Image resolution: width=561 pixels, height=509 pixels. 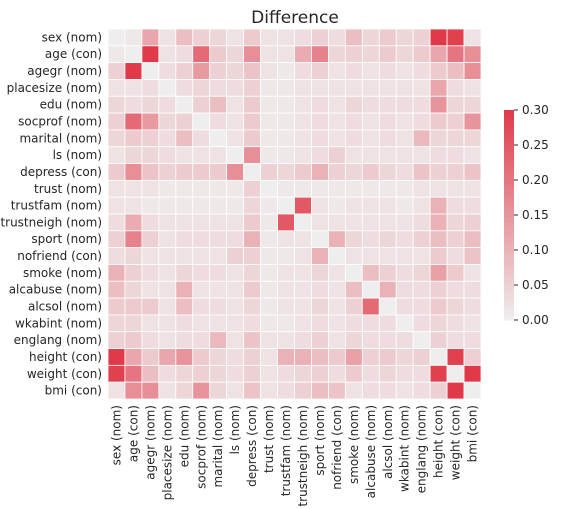 I want to click on x-tick-label: agegr (nom), so click(x=150, y=442).